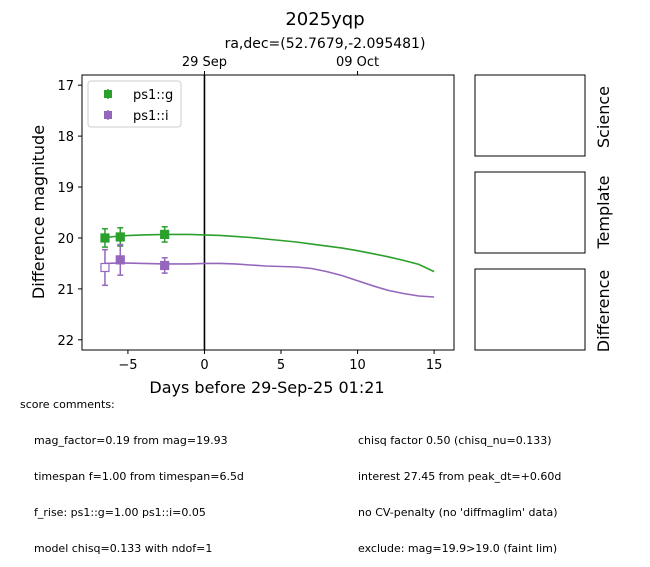 The height and width of the screenshot is (567, 650). What do you see at coordinates (434, 365) in the screenshot?
I see `x-tick-label: 15` at bounding box center [434, 365].